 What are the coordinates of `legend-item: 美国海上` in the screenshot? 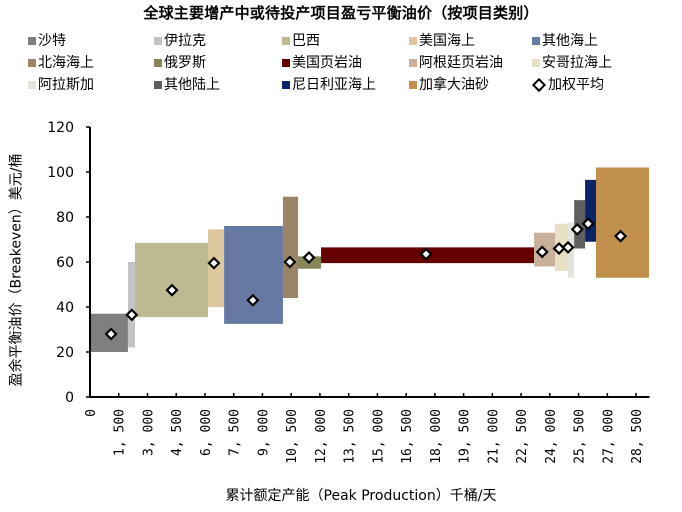 It's located at (442, 41).